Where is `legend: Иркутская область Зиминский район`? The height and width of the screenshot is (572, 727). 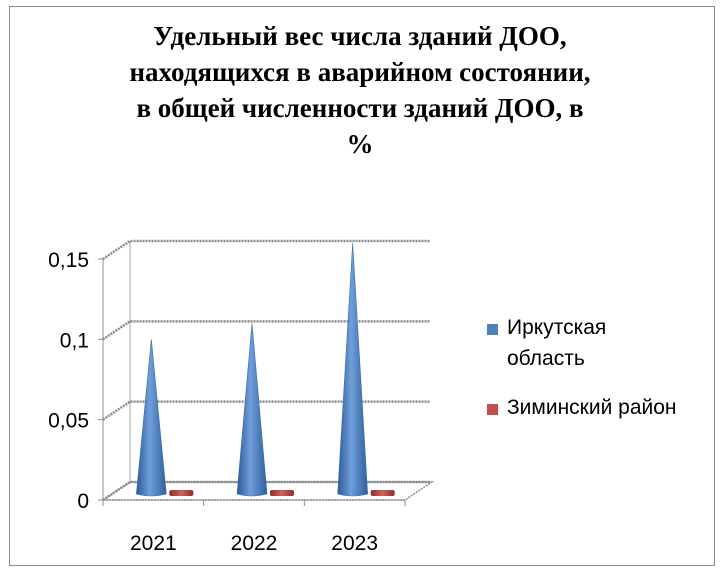 legend: Иркутская область Зиминский район is located at coordinates (582, 367).